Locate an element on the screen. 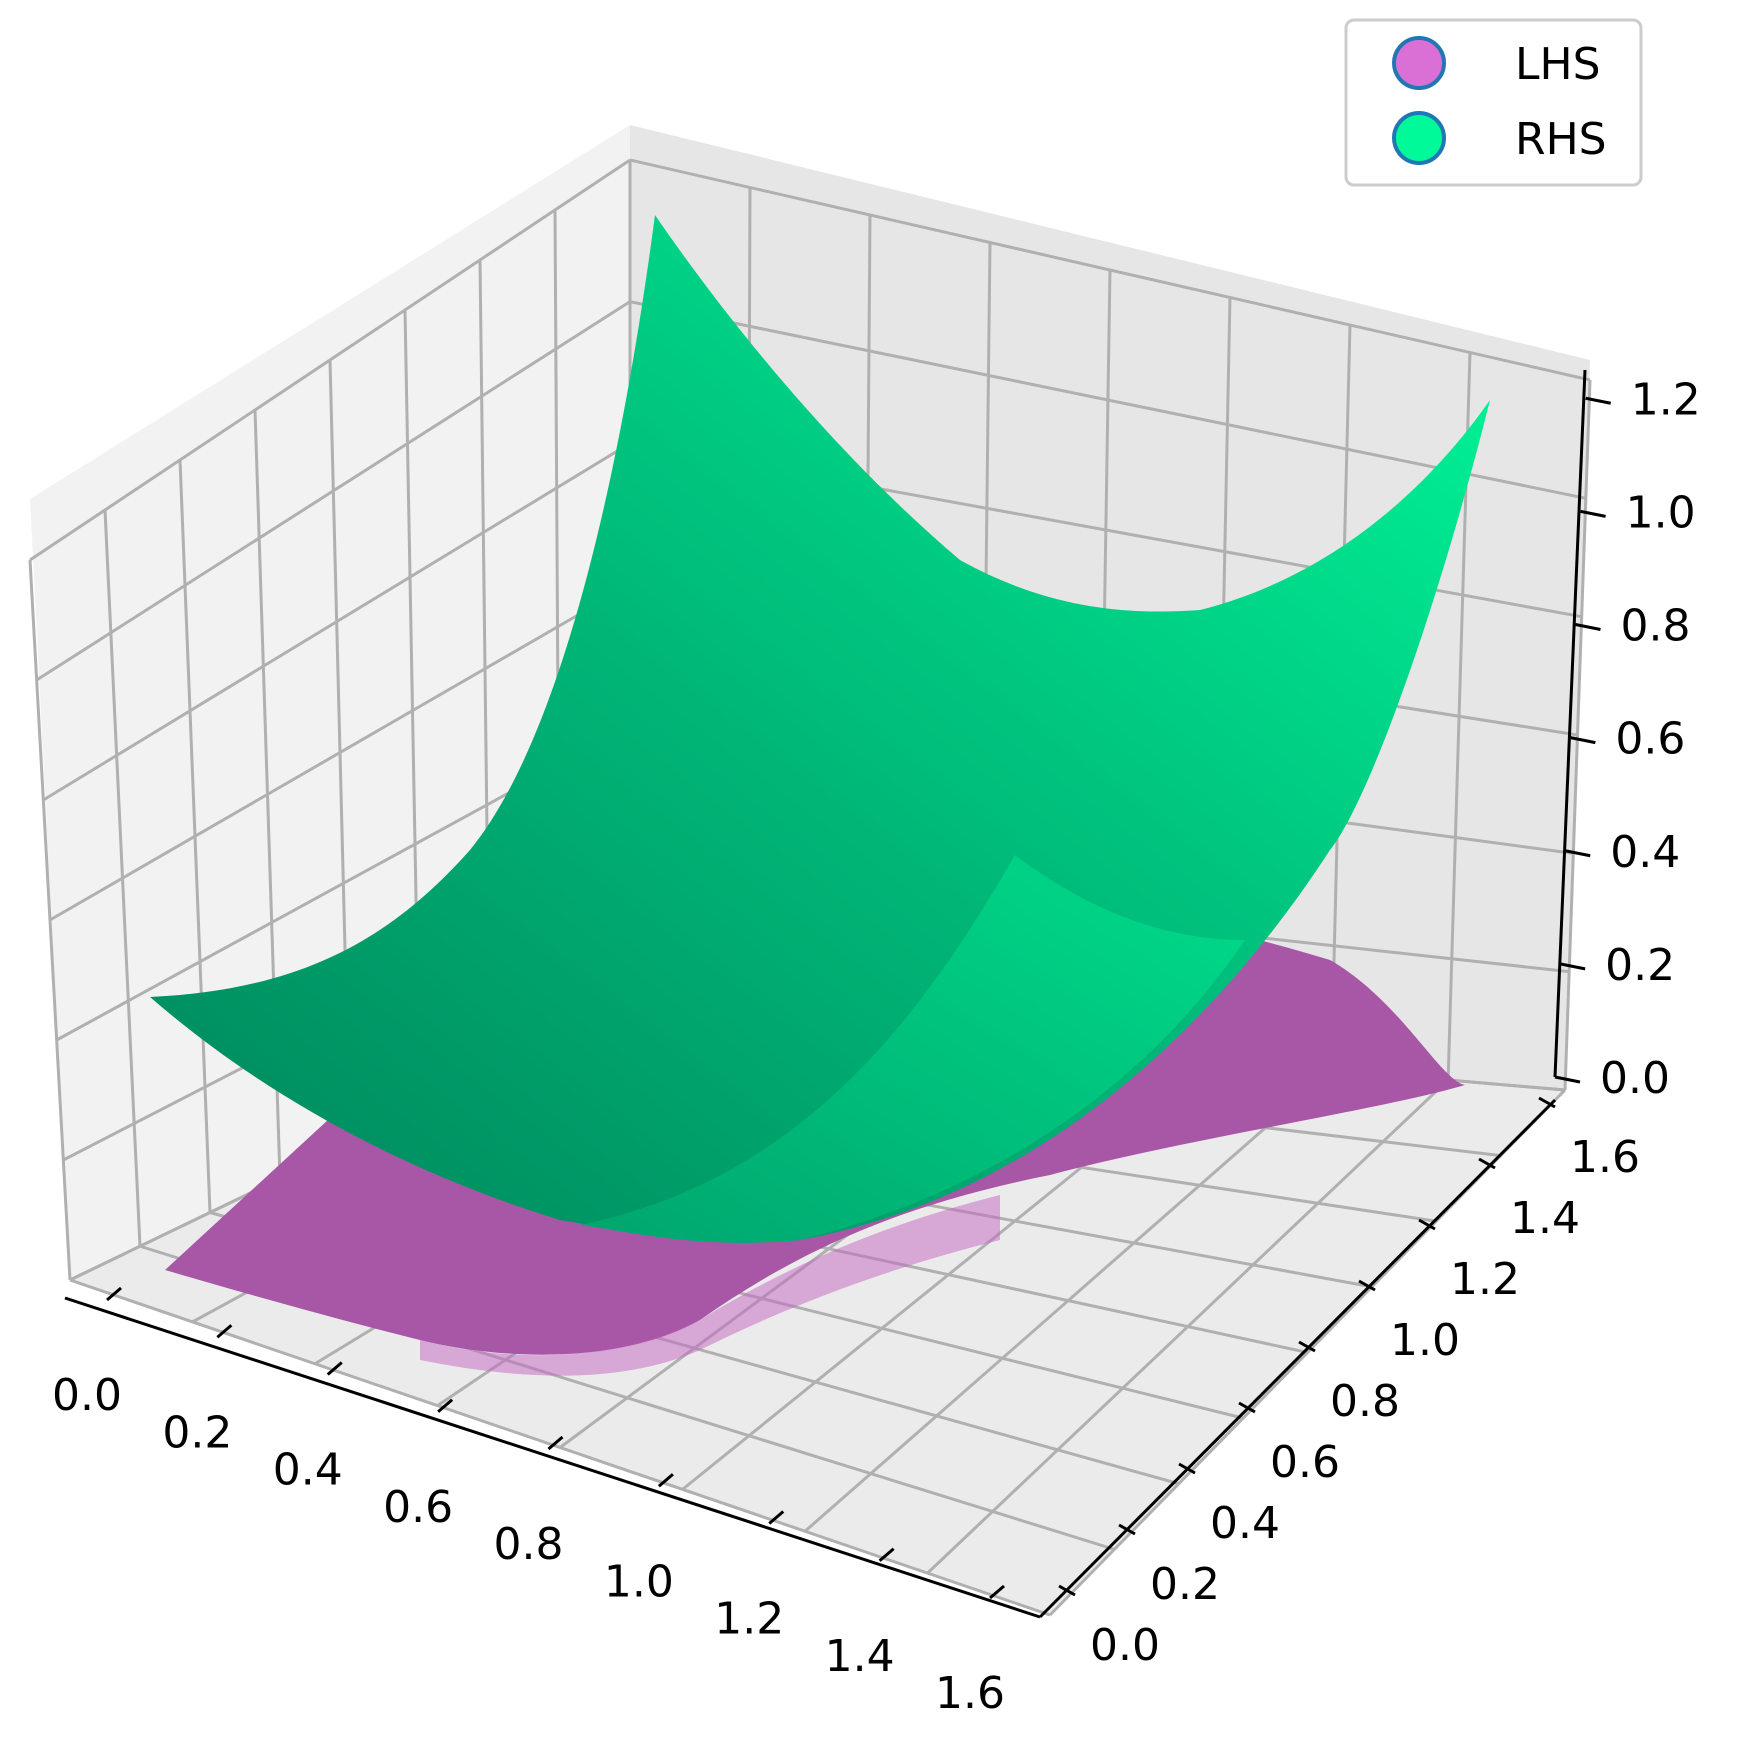  legend-marker-lhs is located at coordinates (1419, 63).